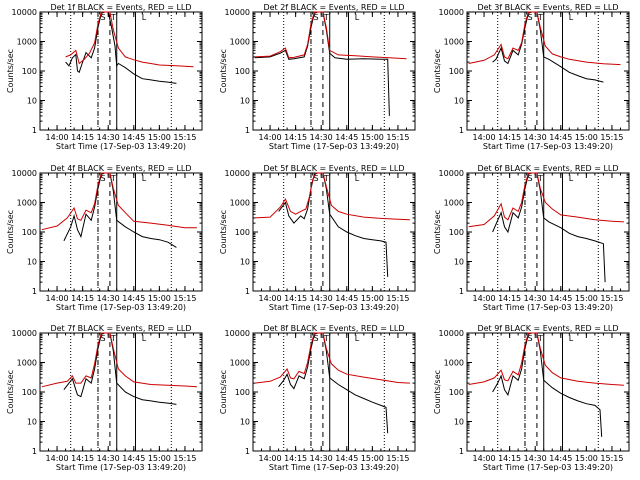  I want to click on panel-title: Det 9f BLACK = Events, RED = LLD, so click(547, 328).